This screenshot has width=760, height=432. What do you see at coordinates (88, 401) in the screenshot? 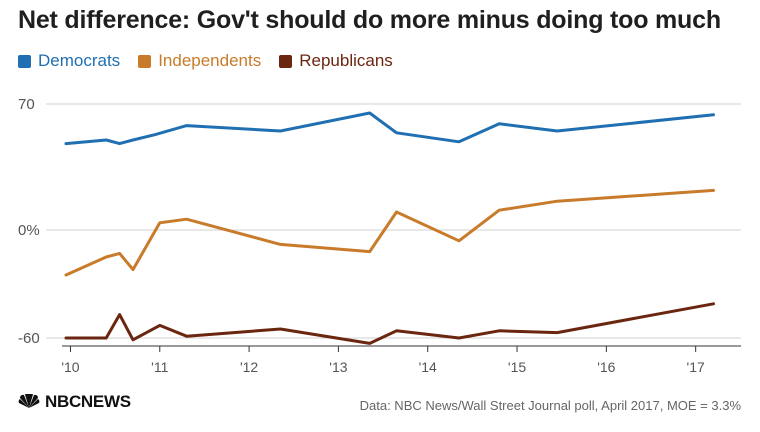
I see `logo-text: NBCNEWS` at bounding box center [88, 401].